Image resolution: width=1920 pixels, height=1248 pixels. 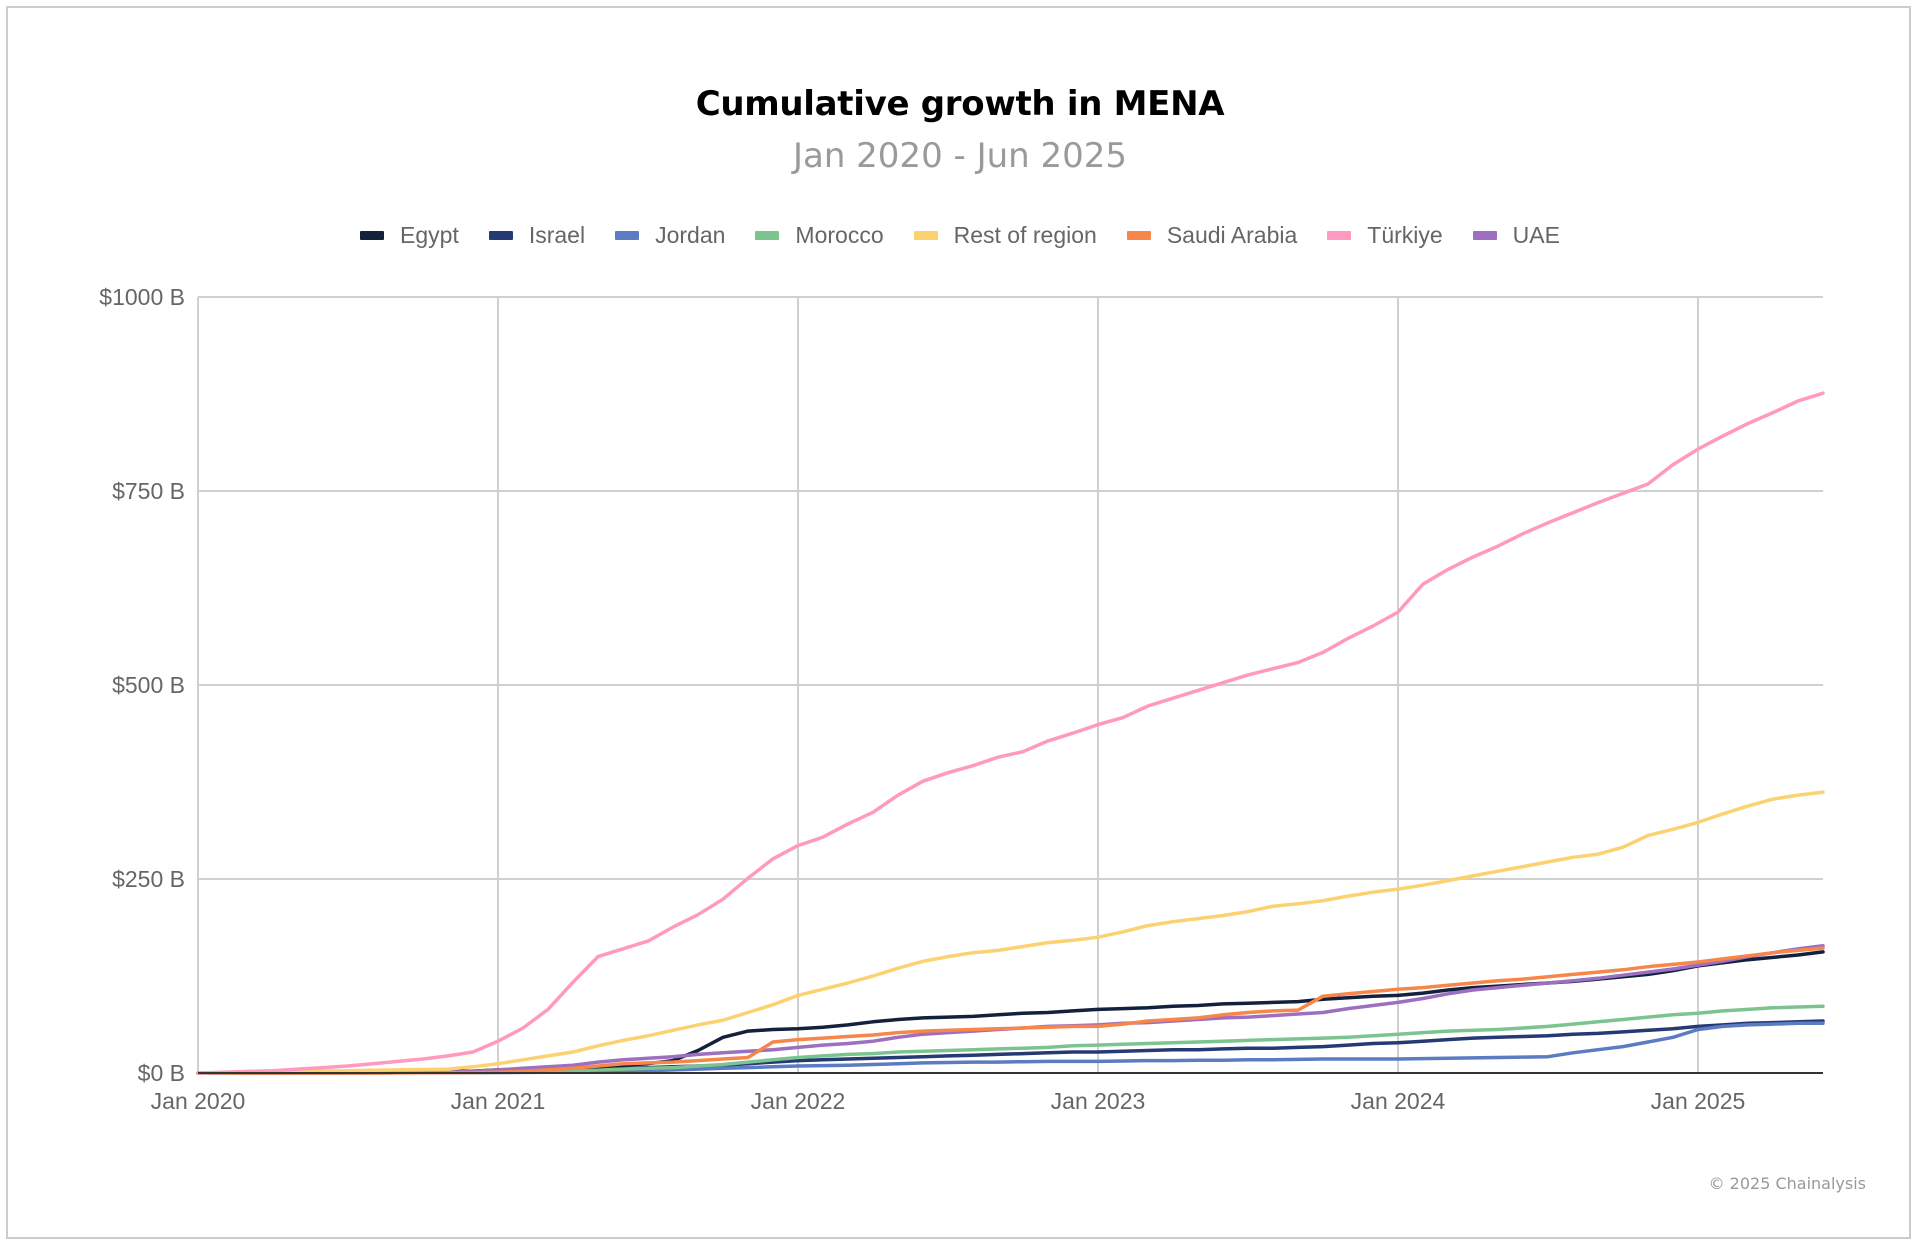 What do you see at coordinates (1232, 235) in the screenshot?
I see `legend-label-saudi-arabia: Saudi Arabia` at bounding box center [1232, 235].